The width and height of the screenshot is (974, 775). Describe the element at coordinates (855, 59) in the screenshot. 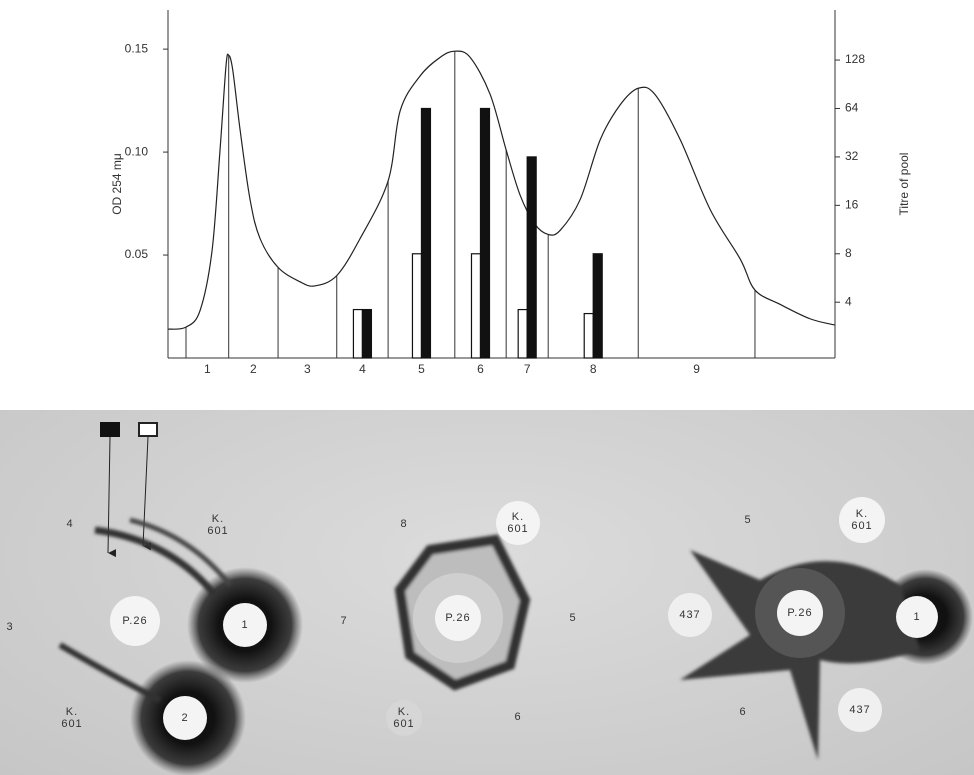

I see `y2-tick-label: 128` at that location.